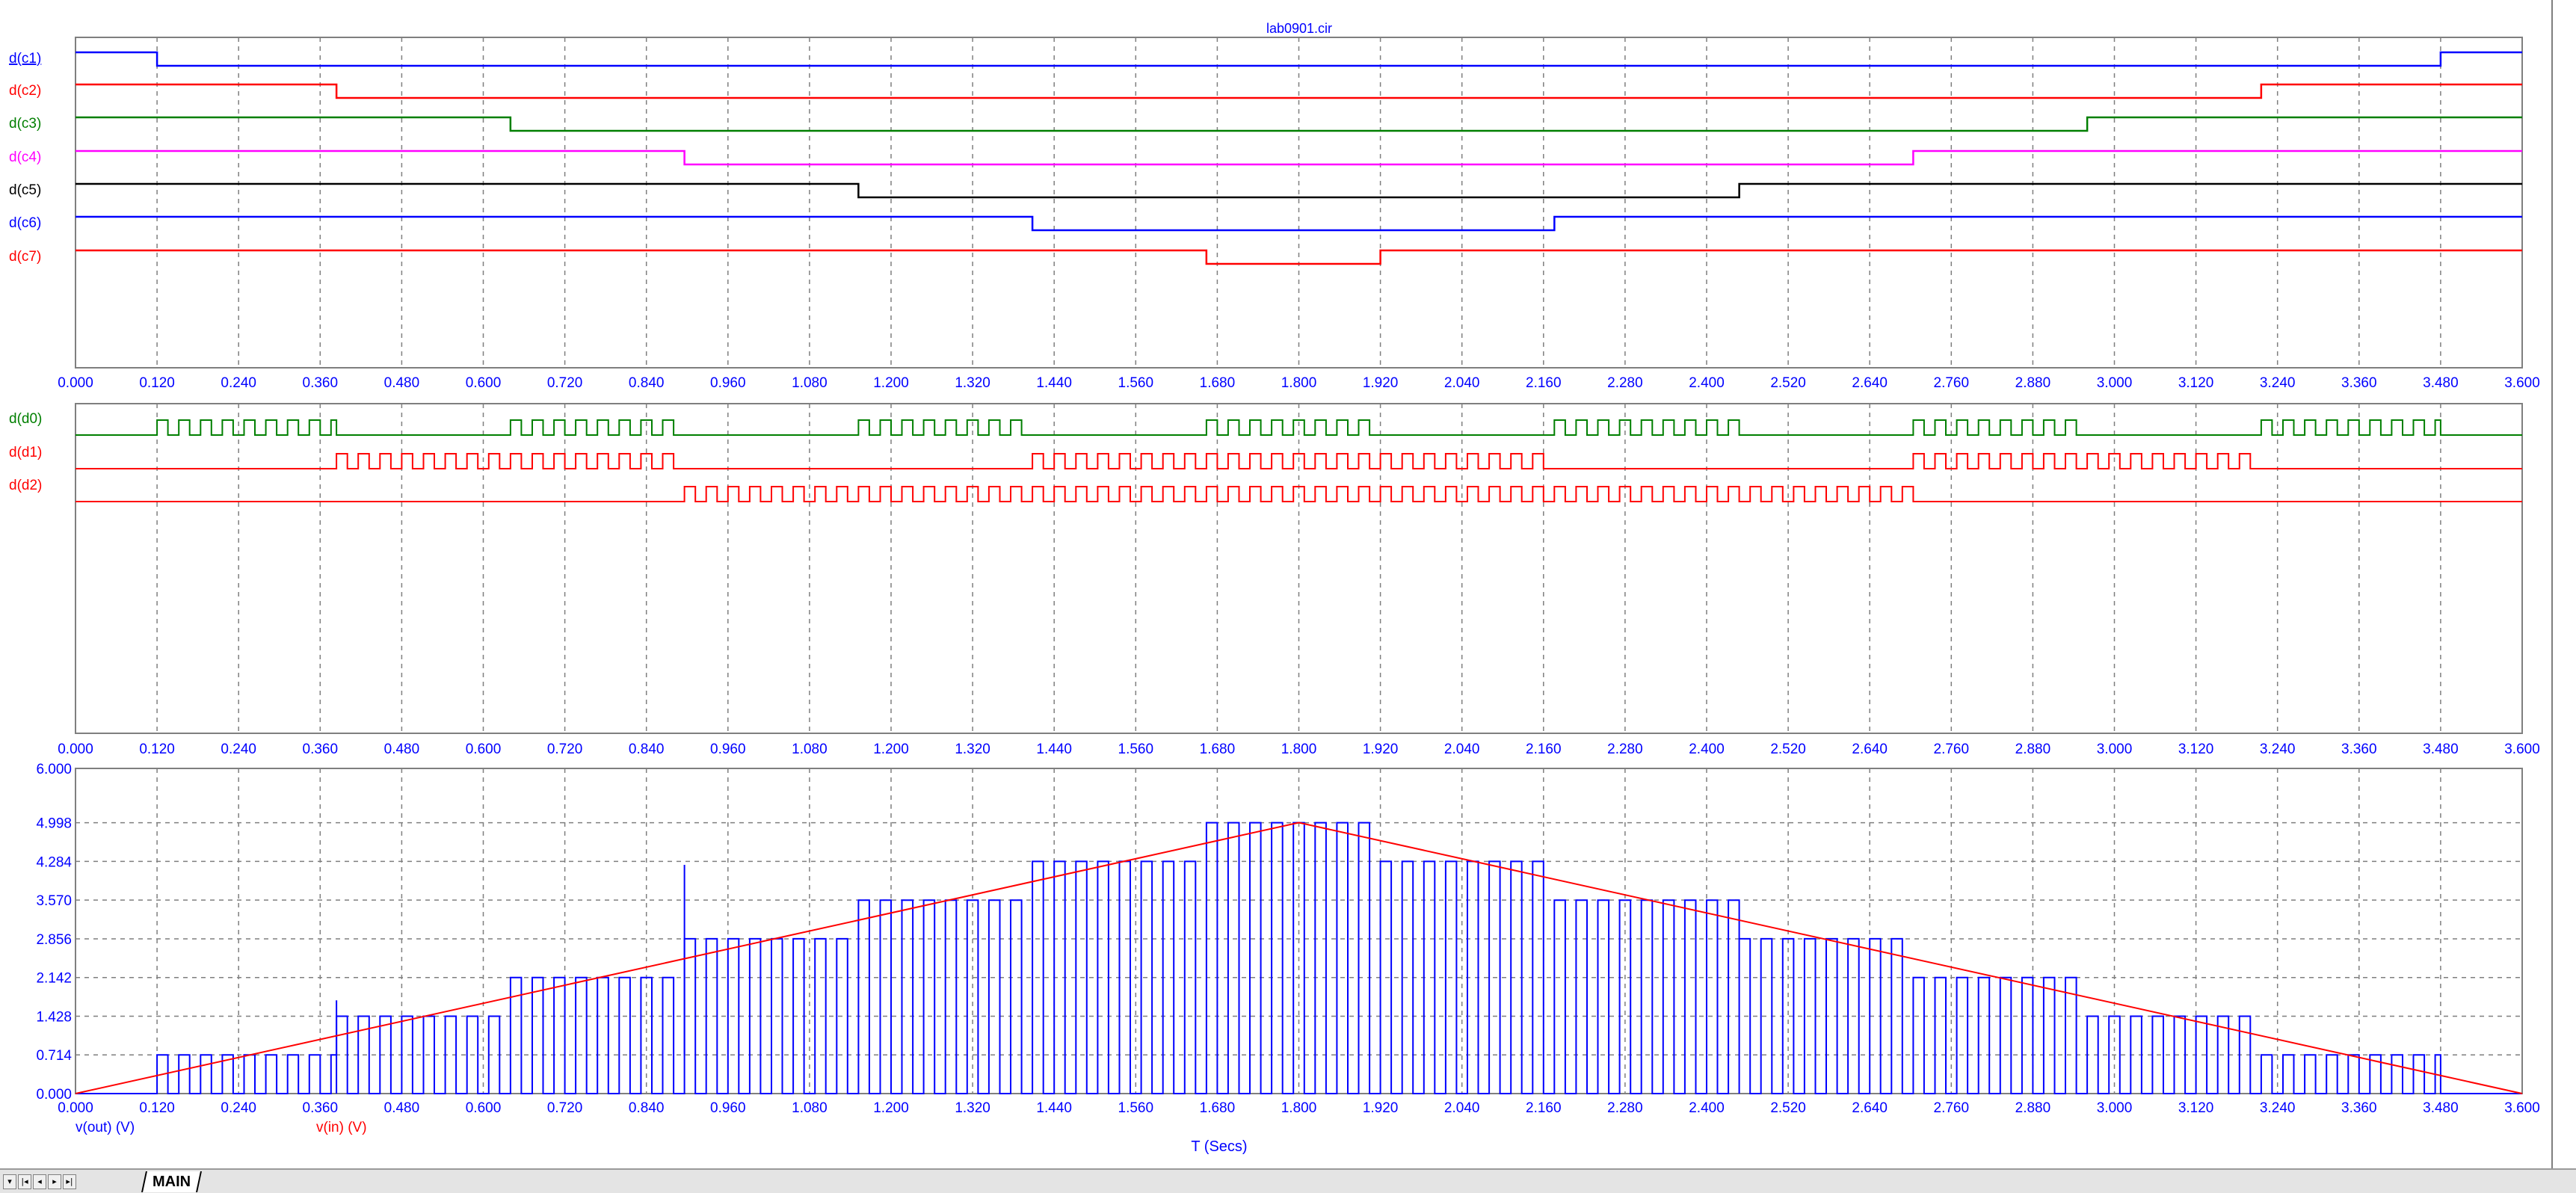 This screenshot has height=1193, width=2576. What do you see at coordinates (1299, 91) in the screenshot?
I see `trace-dc2` at bounding box center [1299, 91].